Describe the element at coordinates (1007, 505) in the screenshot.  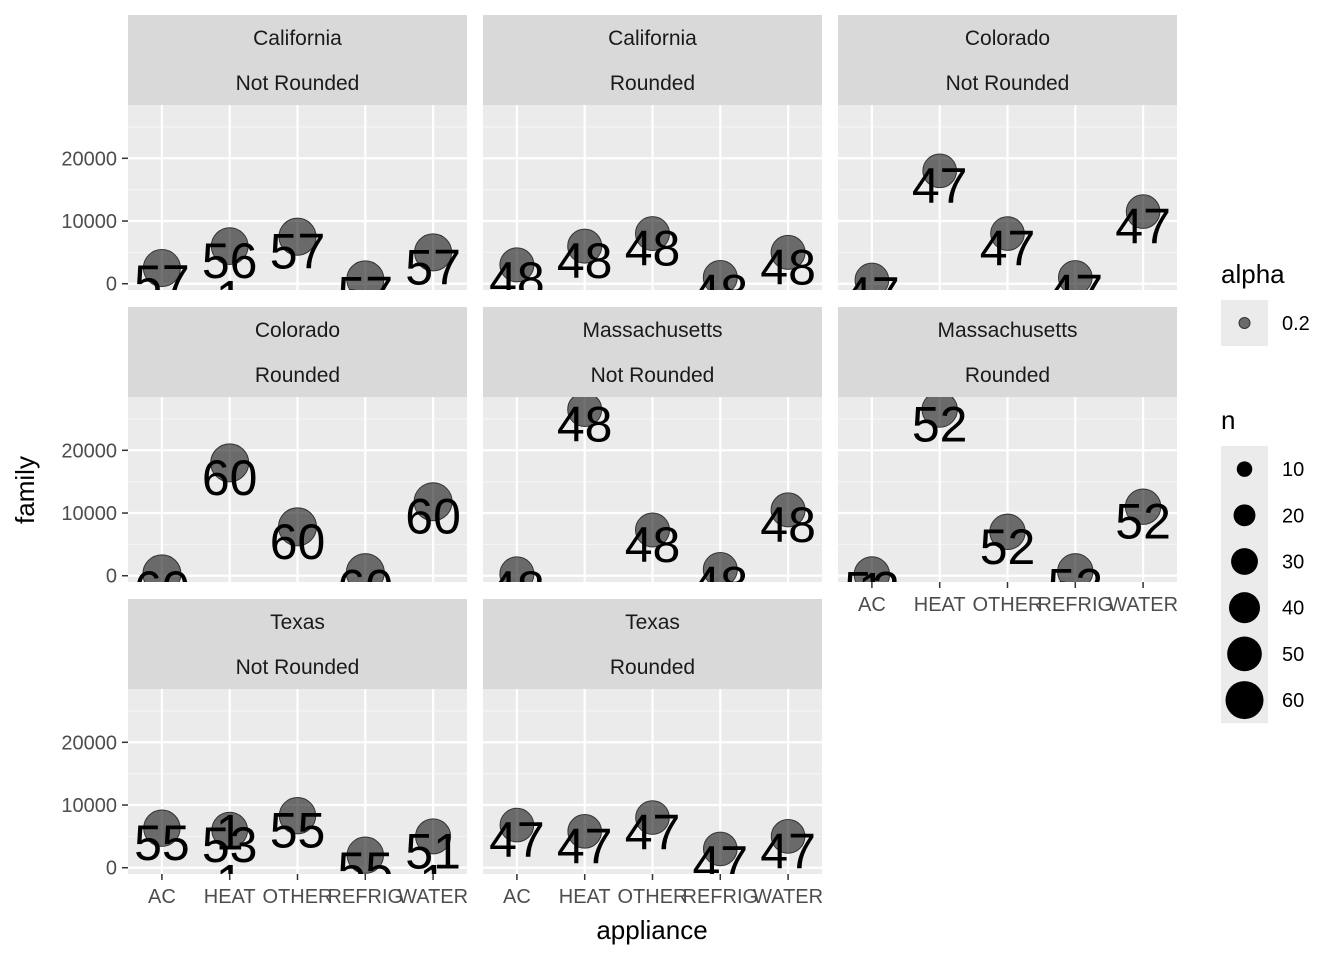
I see `panel-marks: 52152525252` at that location.